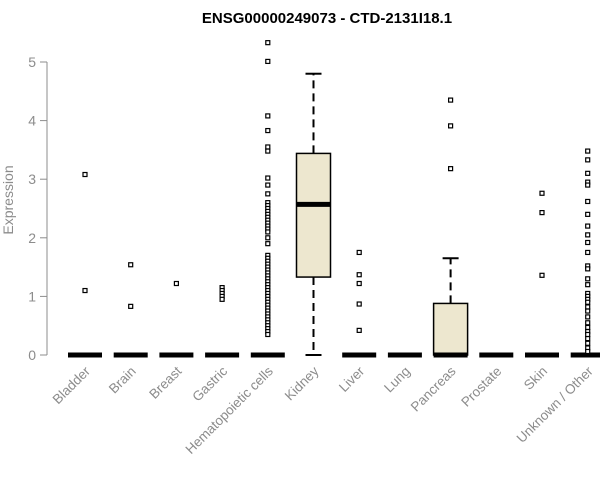 This screenshot has height=500, width=600. Describe the element at coordinates (32, 62) in the screenshot. I see `y-tick-label-5: 5` at that location.